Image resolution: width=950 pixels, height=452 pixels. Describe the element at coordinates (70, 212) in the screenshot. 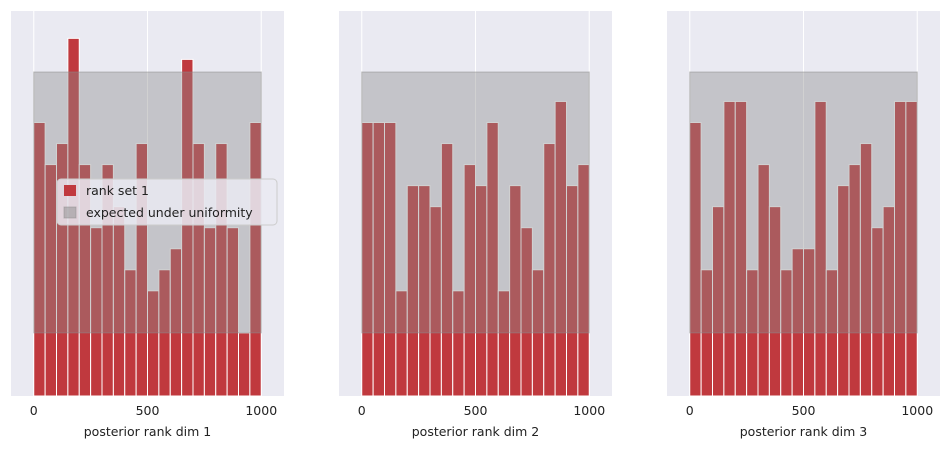

I see `legend-swatch-uniform` at that location.